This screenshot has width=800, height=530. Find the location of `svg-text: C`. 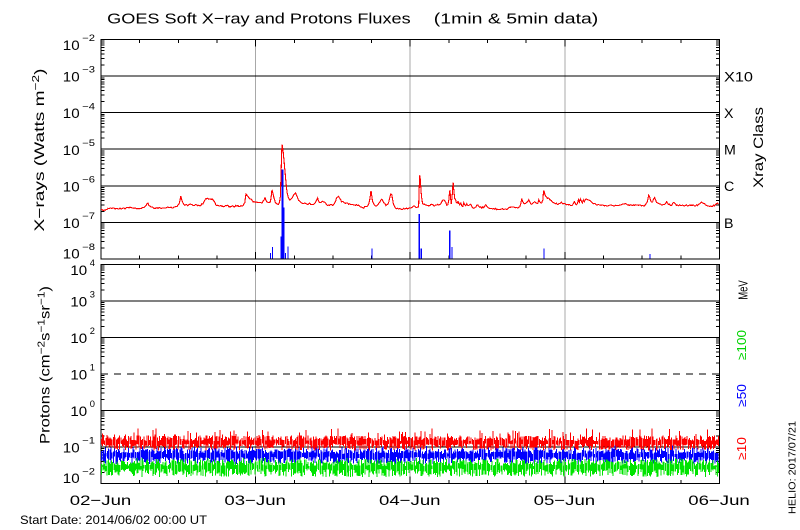

svg-text: C is located at coordinates (729, 187).